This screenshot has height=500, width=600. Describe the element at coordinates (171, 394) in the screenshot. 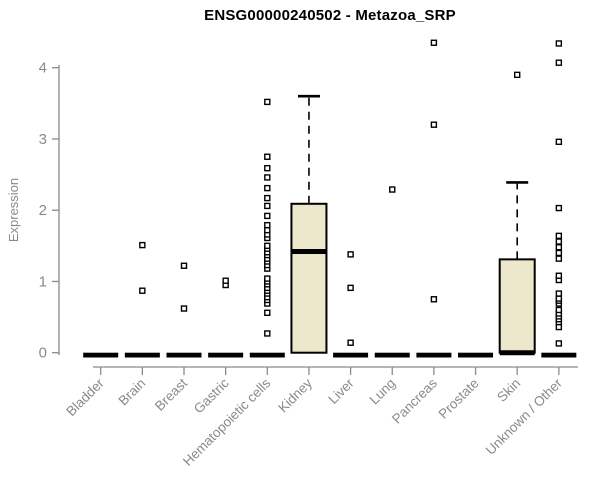

I see `x-tick-label: Breast` at that location.